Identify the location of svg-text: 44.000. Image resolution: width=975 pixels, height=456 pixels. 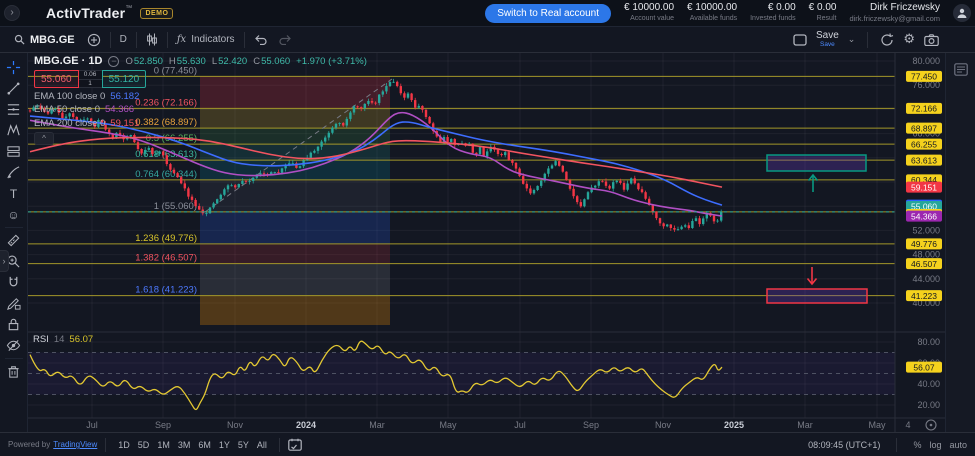
(926, 279).